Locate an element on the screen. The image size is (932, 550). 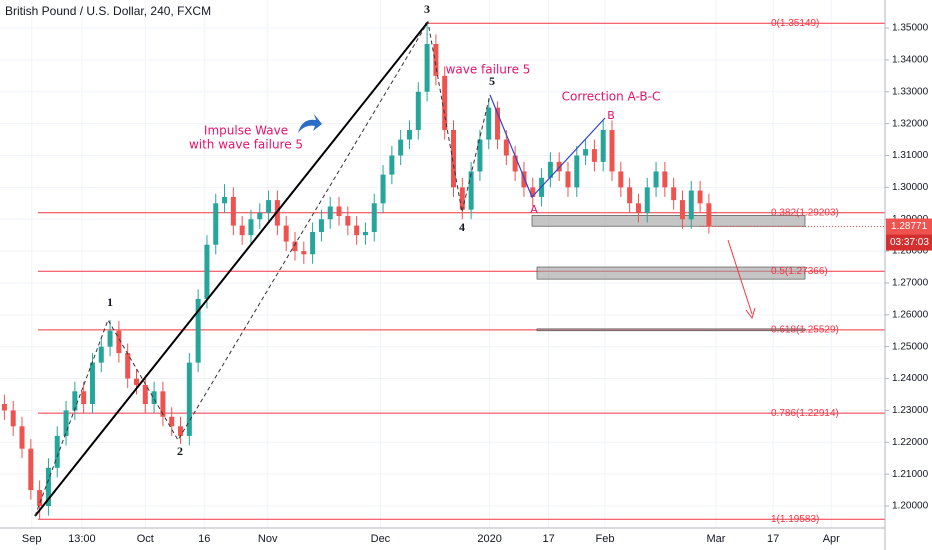
last-price-label: 1.28771 is located at coordinates (909, 226).